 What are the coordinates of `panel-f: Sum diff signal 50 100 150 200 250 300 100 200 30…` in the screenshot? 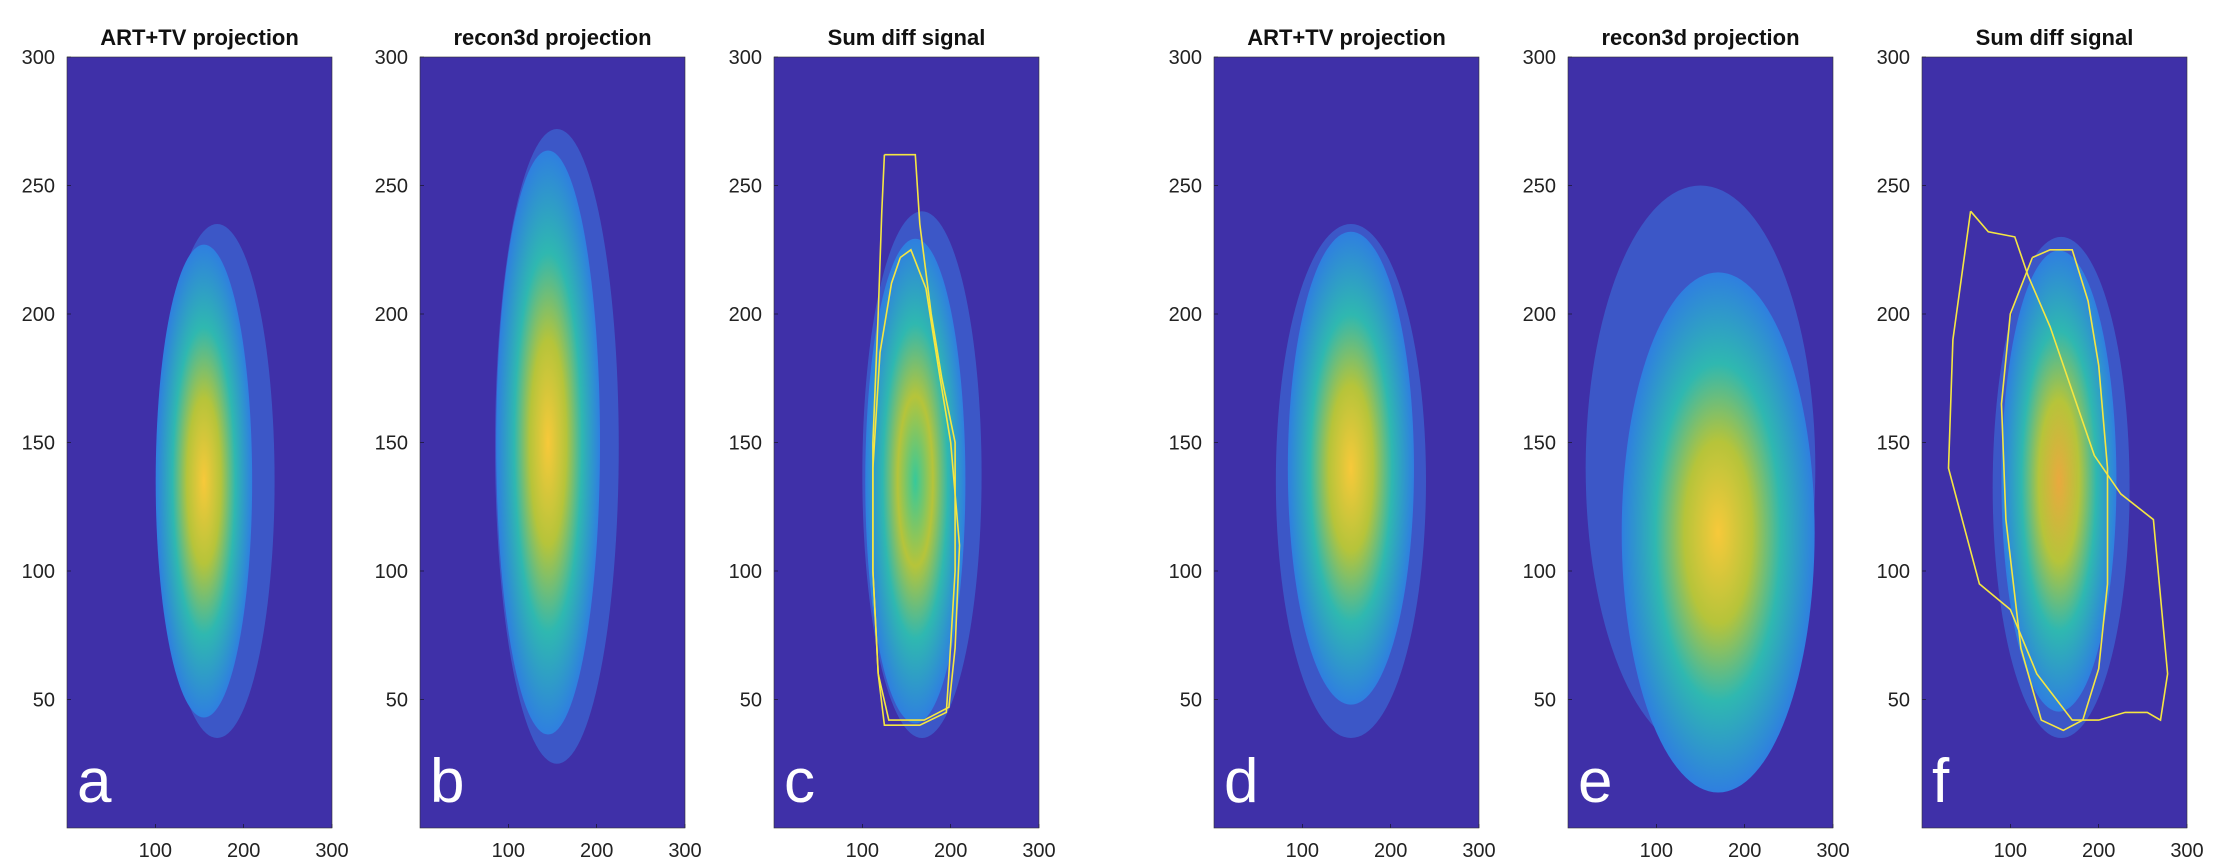 It's located at (2040, 443).